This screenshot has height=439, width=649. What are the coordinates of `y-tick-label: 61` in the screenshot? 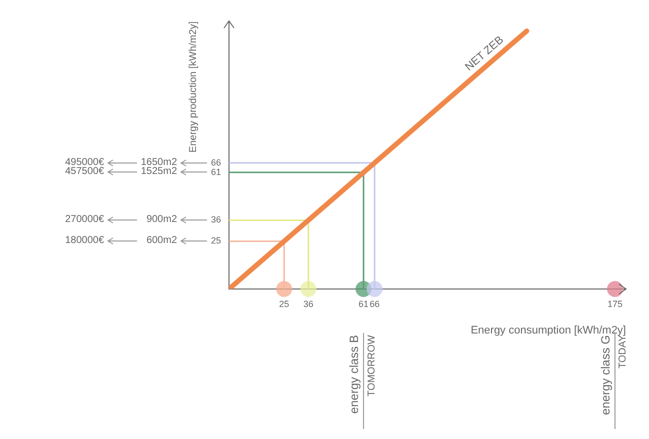 It's located at (216, 171).